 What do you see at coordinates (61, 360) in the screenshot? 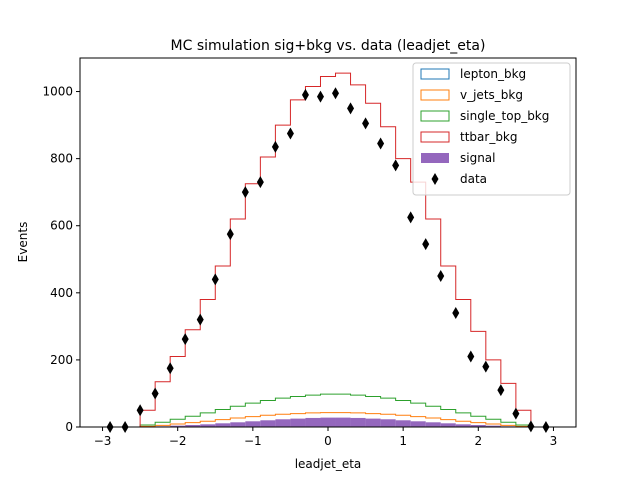
I see `y-tick-label: 200` at bounding box center [61, 360].